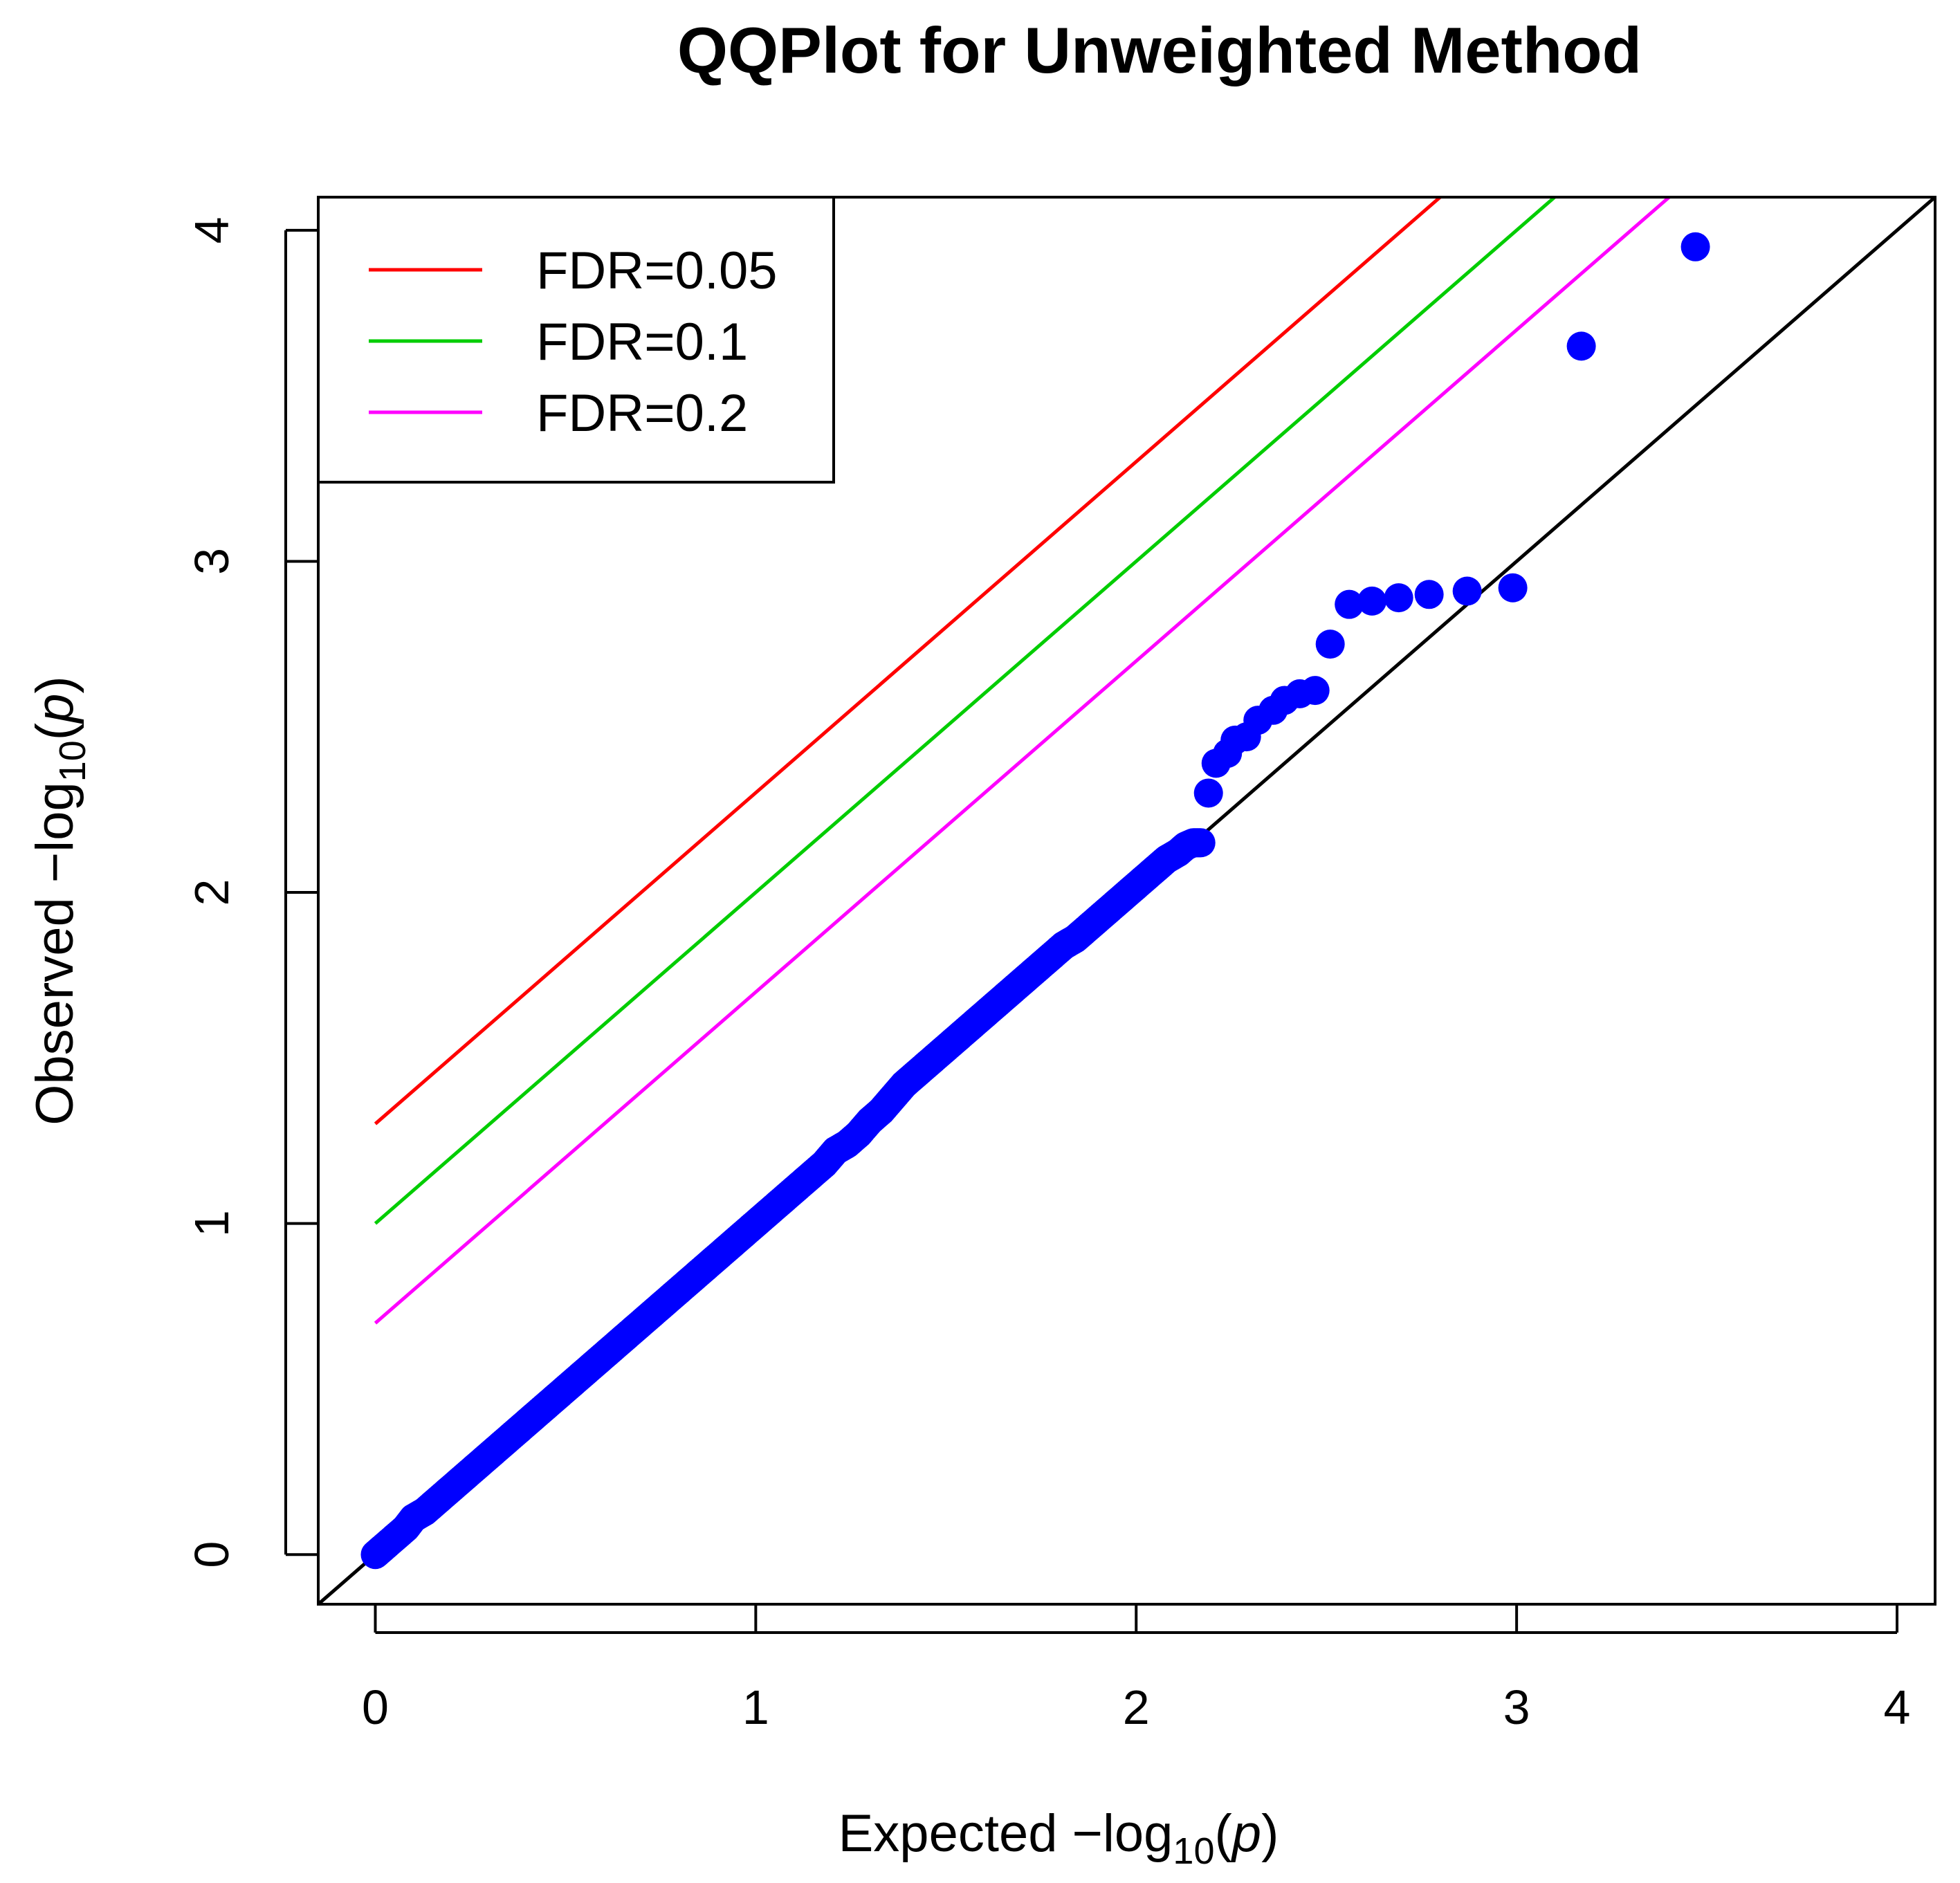  Describe the element at coordinates (212, 230) in the screenshot. I see `y-tick-label: 4` at that location.